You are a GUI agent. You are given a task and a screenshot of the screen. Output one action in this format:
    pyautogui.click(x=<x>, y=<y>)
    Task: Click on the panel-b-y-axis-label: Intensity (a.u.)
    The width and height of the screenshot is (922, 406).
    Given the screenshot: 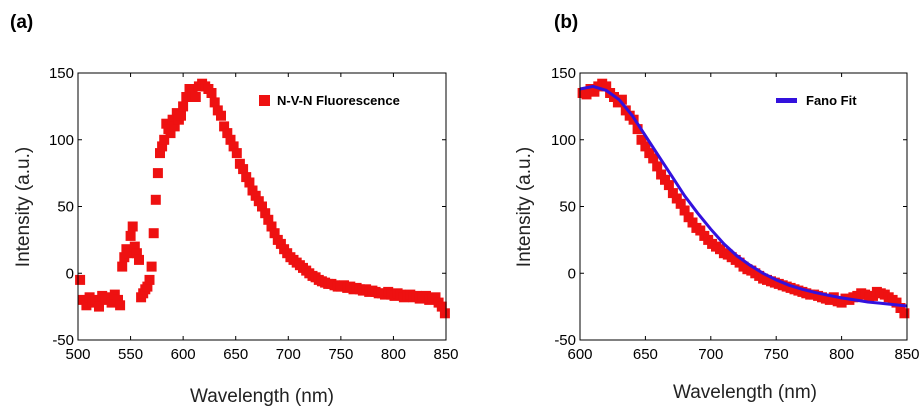 What is the action you would take?
    pyautogui.click(x=524, y=207)
    